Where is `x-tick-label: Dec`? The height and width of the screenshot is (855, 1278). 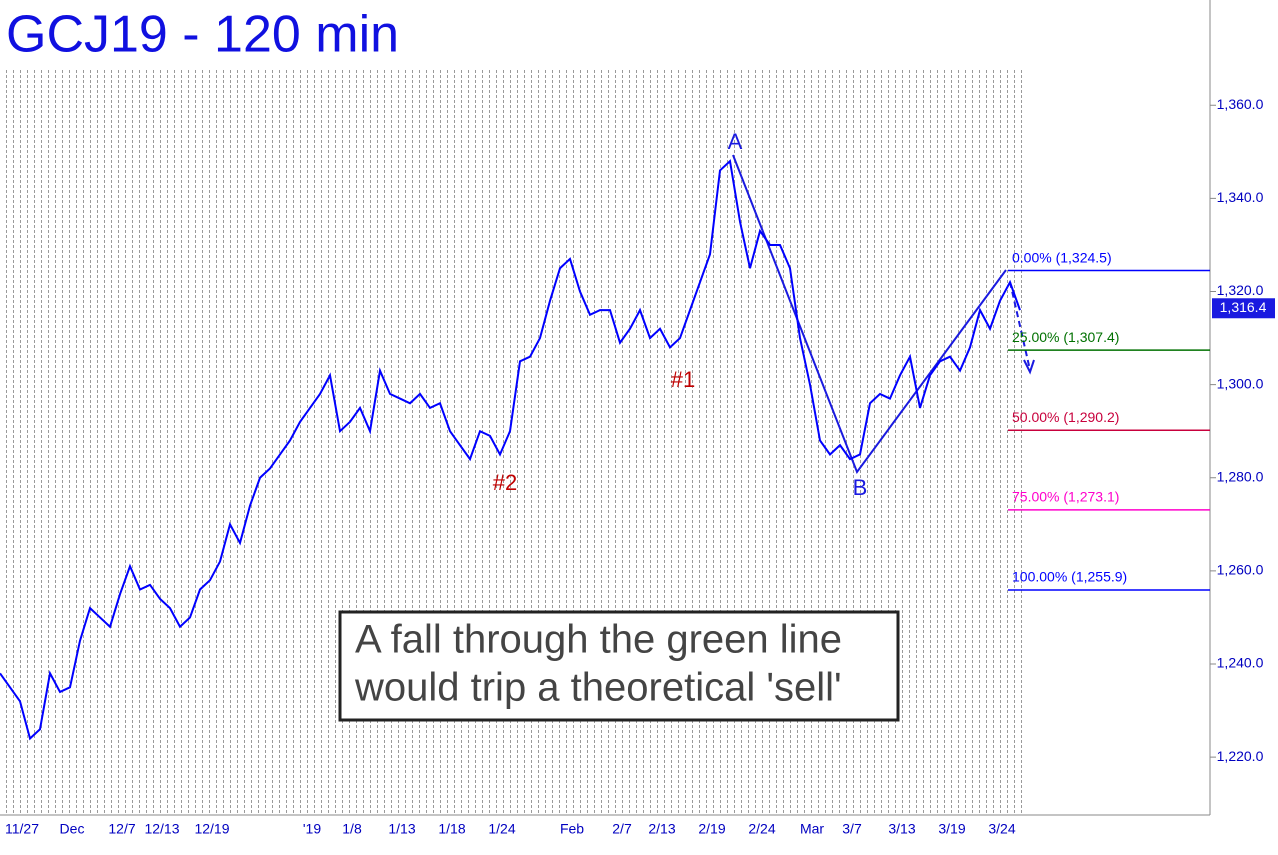 x-tick-label: Dec is located at coordinates (72, 829).